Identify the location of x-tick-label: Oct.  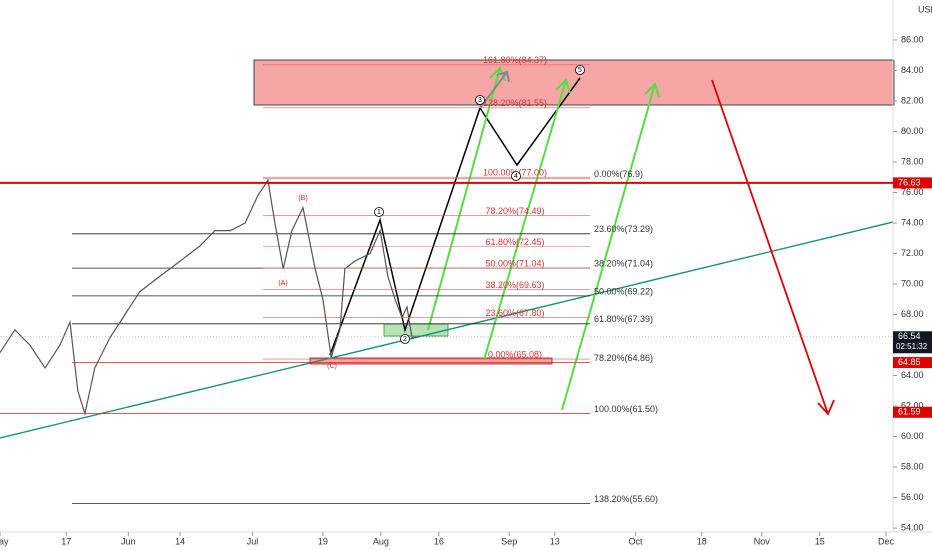
(635, 541).